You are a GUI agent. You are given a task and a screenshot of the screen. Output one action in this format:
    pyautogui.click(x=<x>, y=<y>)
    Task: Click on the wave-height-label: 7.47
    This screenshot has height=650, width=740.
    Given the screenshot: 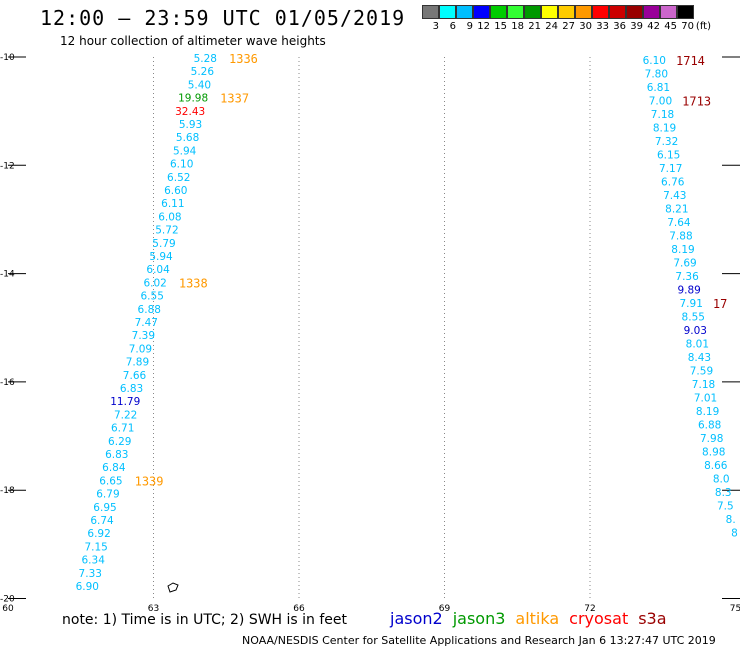 What is the action you would take?
    pyautogui.click(x=146, y=323)
    